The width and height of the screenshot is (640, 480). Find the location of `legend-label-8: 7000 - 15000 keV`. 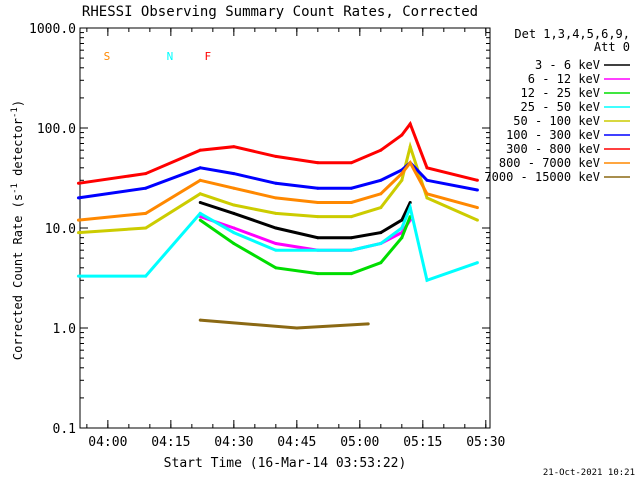

legend-label-8: 7000 - 15000 keV is located at coordinates (542, 177).